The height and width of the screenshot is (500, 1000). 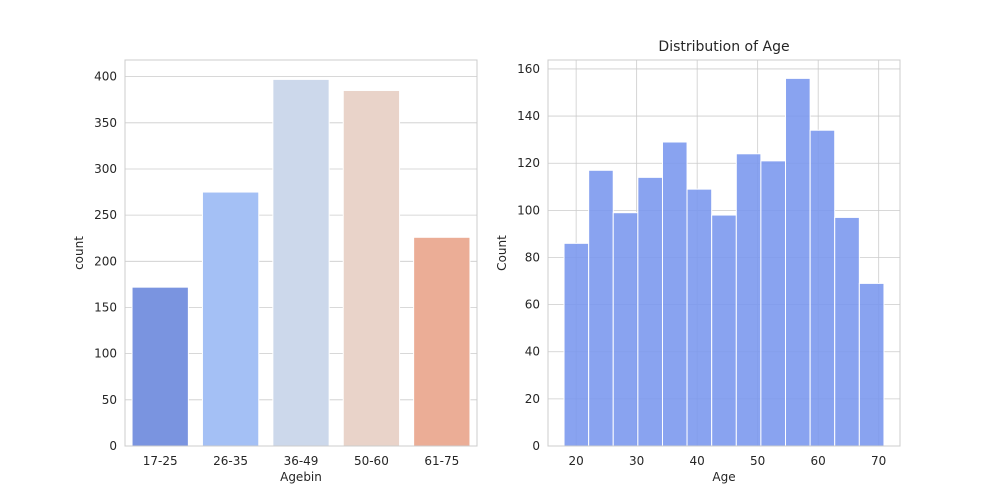 I want to click on left-y-tick-labels: 0 50 100 150 200 250 300 350 400, so click(x=105, y=261).